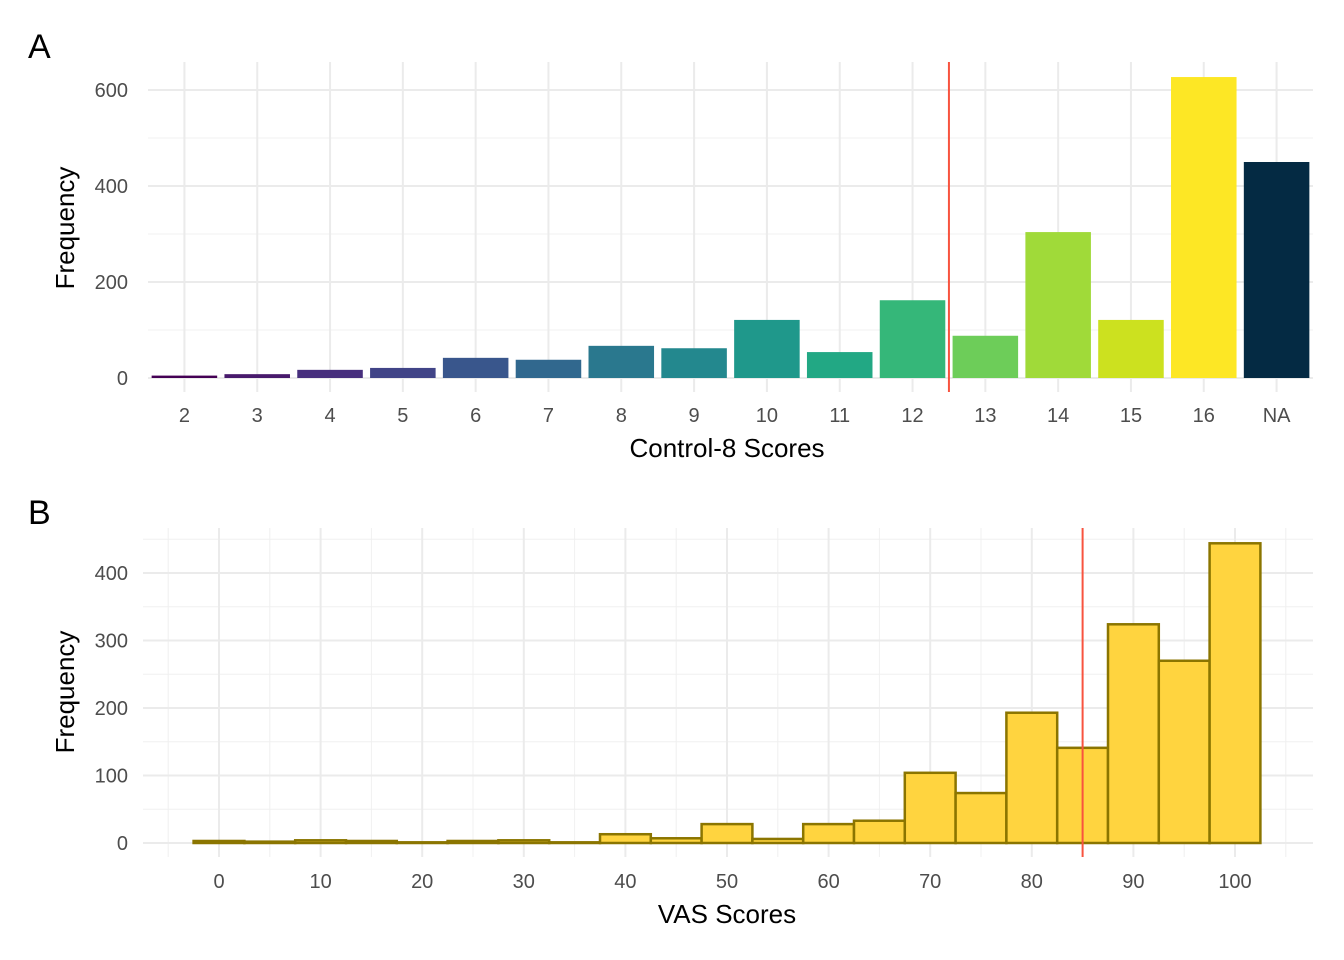 This screenshot has width=1344, height=960. What do you see at coordinates (39, 47) in the screenshot?
I see `panel-tag: A` at bounding box center [39, 47].